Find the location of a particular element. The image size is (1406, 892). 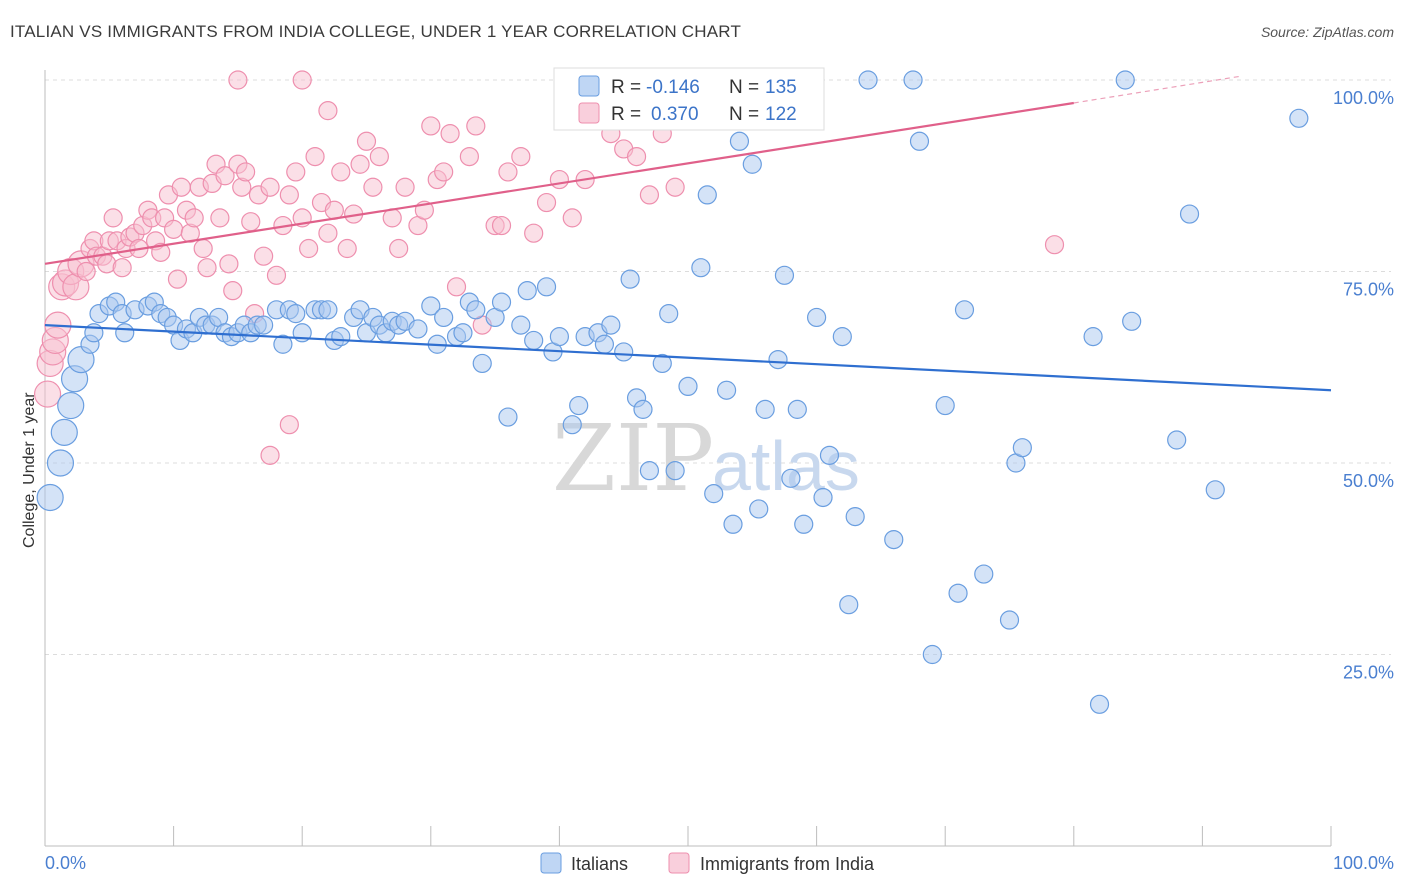

legend-r-value-italians: -0.146 is located at coordinates (673, 87).